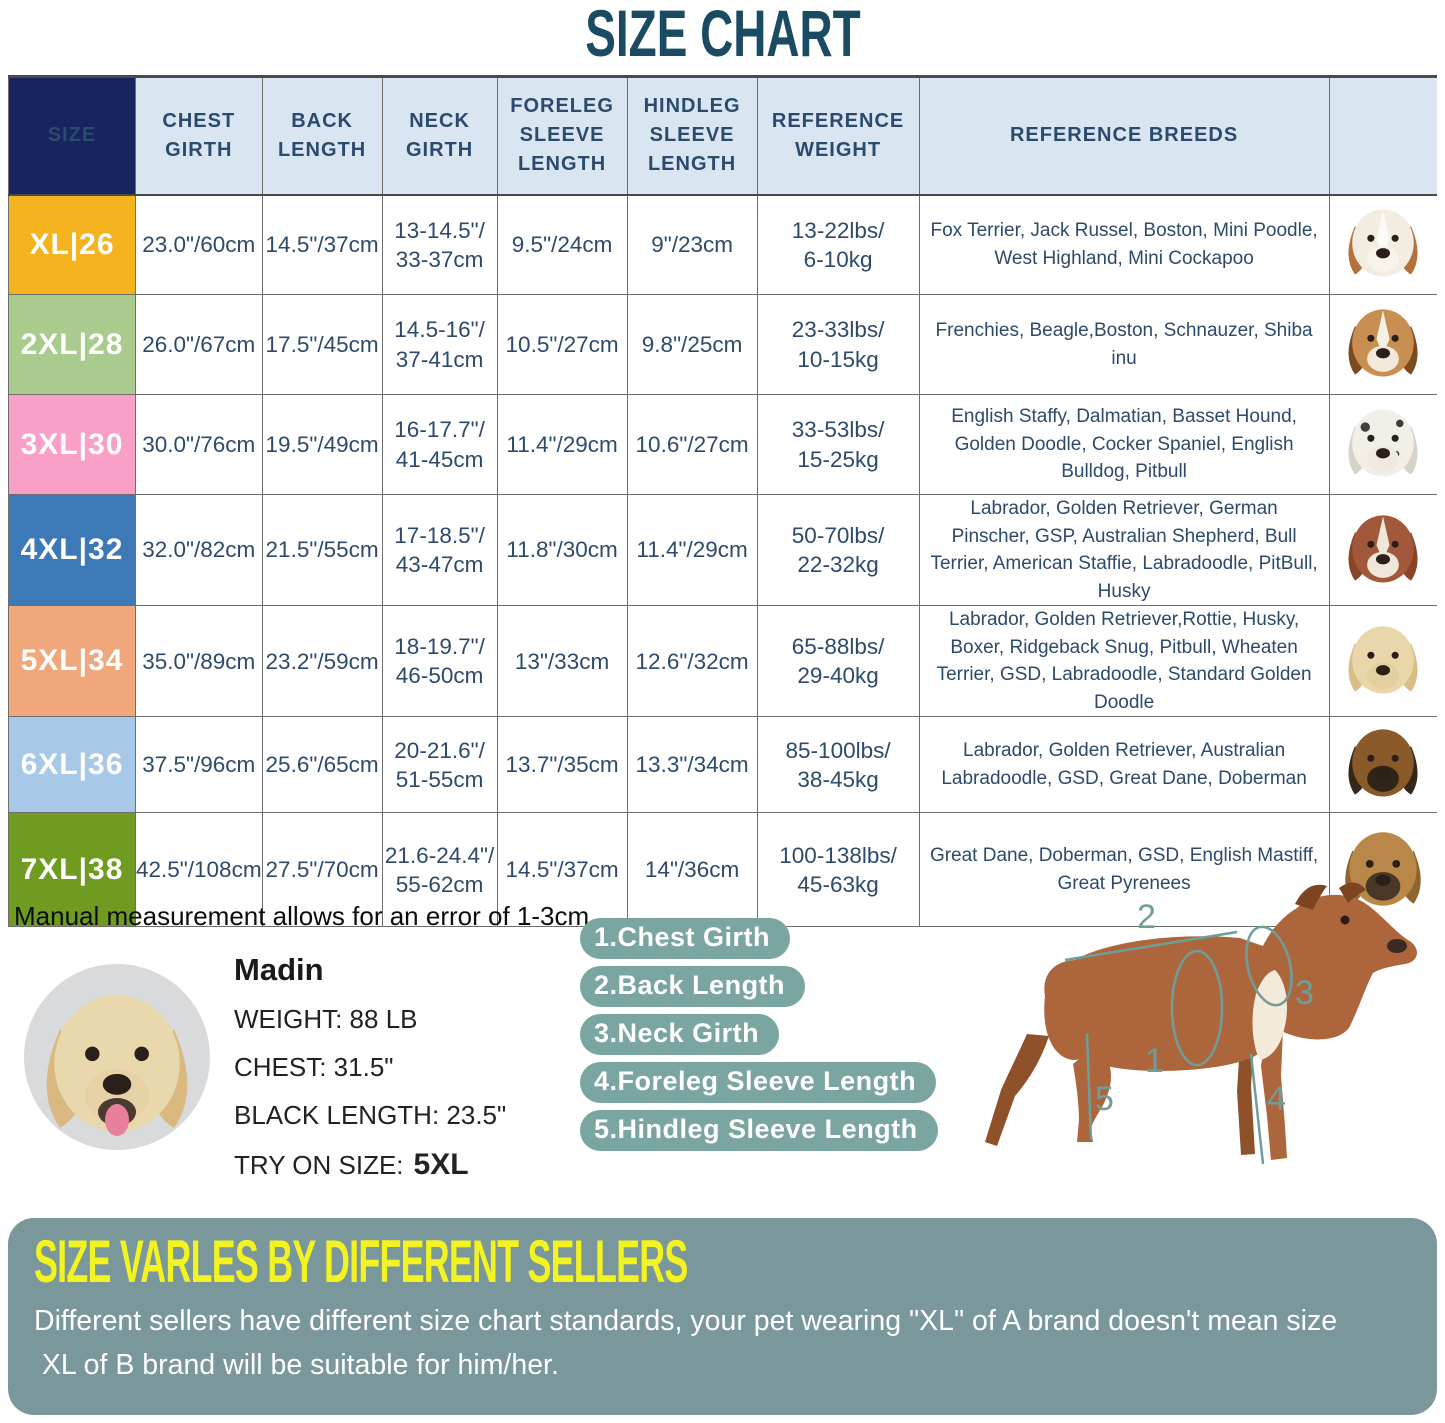 The image size is (1445, 1423). What do you see at coordinates (117, 1057) in the screenshot?
I see `model-dog-photo` at bounding box center [117, 1057].